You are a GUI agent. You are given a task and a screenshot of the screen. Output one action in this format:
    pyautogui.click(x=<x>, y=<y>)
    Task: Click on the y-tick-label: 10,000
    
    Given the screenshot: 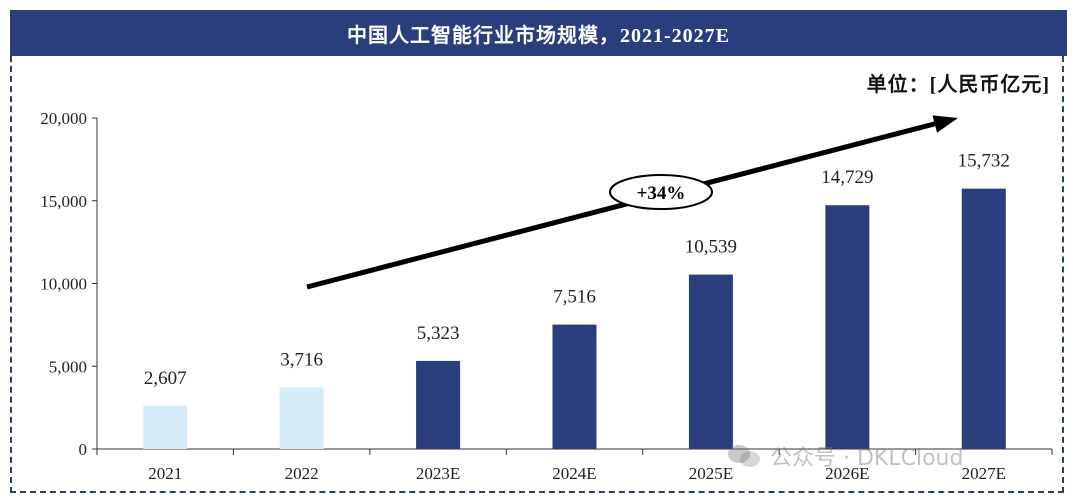 What is the action you would take?
    pyautogui.click(x=63, y=284)
    